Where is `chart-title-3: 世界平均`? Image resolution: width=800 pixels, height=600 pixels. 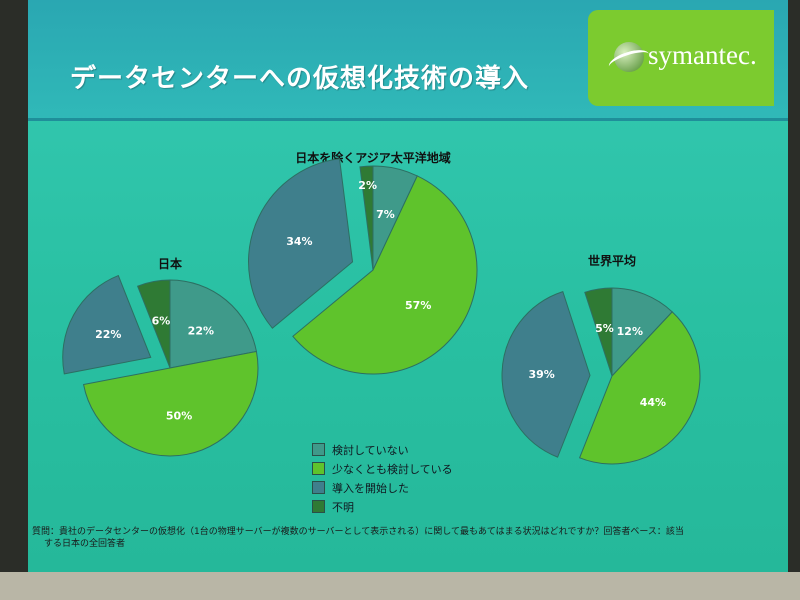 chart-title-3: 世界平均 is located at coordinates (612, 260).